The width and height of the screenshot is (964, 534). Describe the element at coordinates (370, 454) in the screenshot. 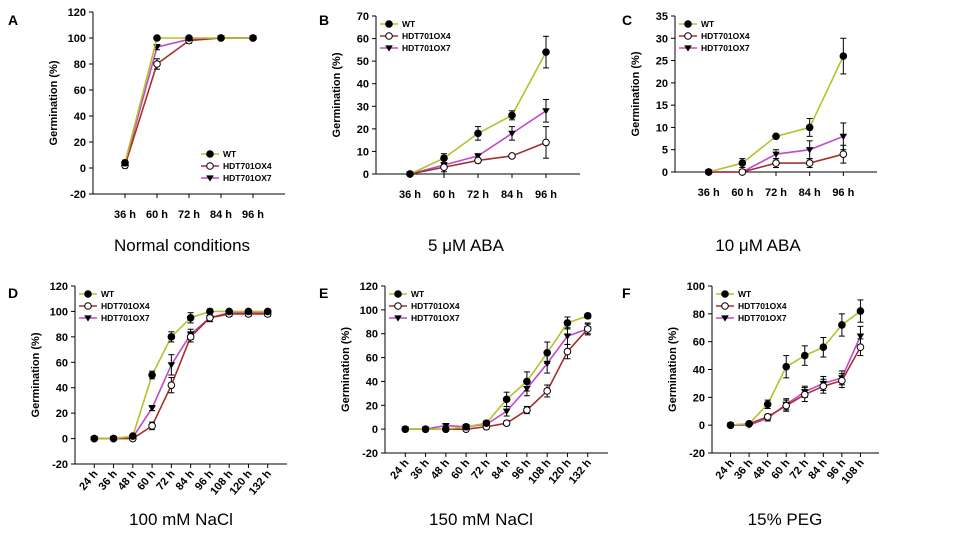

I see `y-tick-label: -20` at that location.